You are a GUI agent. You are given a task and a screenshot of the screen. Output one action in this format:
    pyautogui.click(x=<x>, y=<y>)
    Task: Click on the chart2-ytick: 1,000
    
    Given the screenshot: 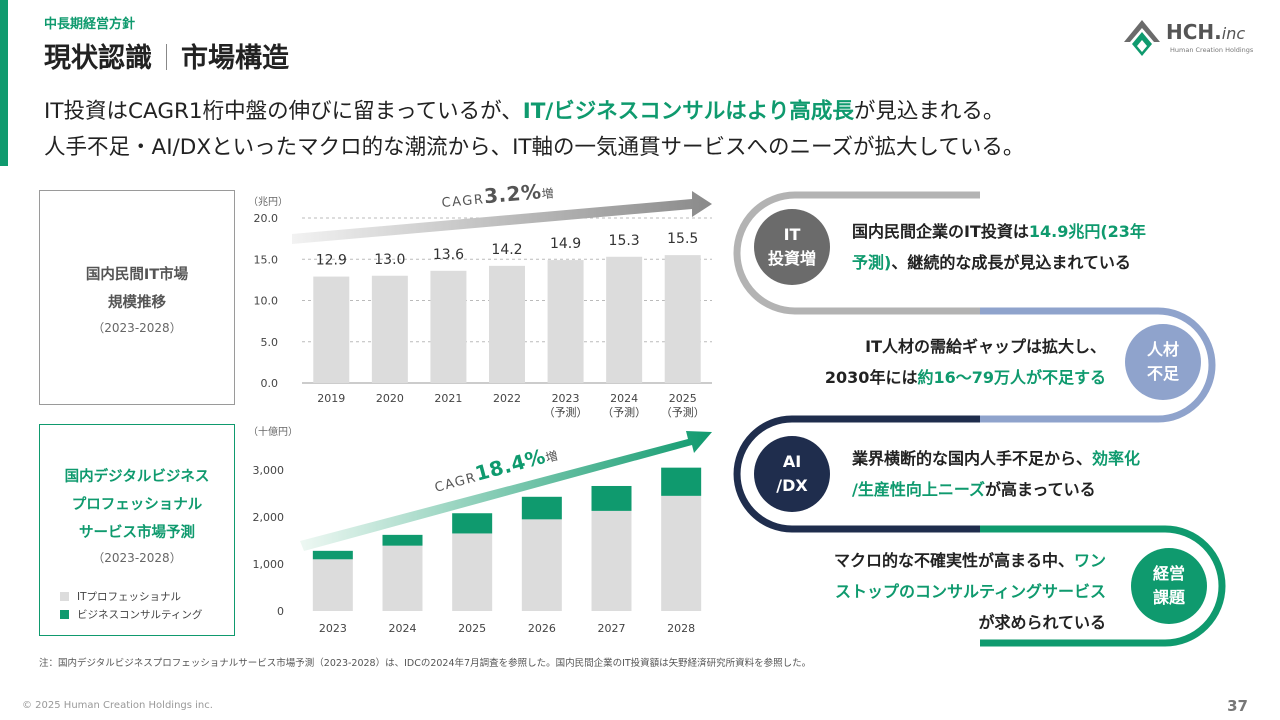 What is the action you would take?
    pyautogui.click(x=269, y=564)
    